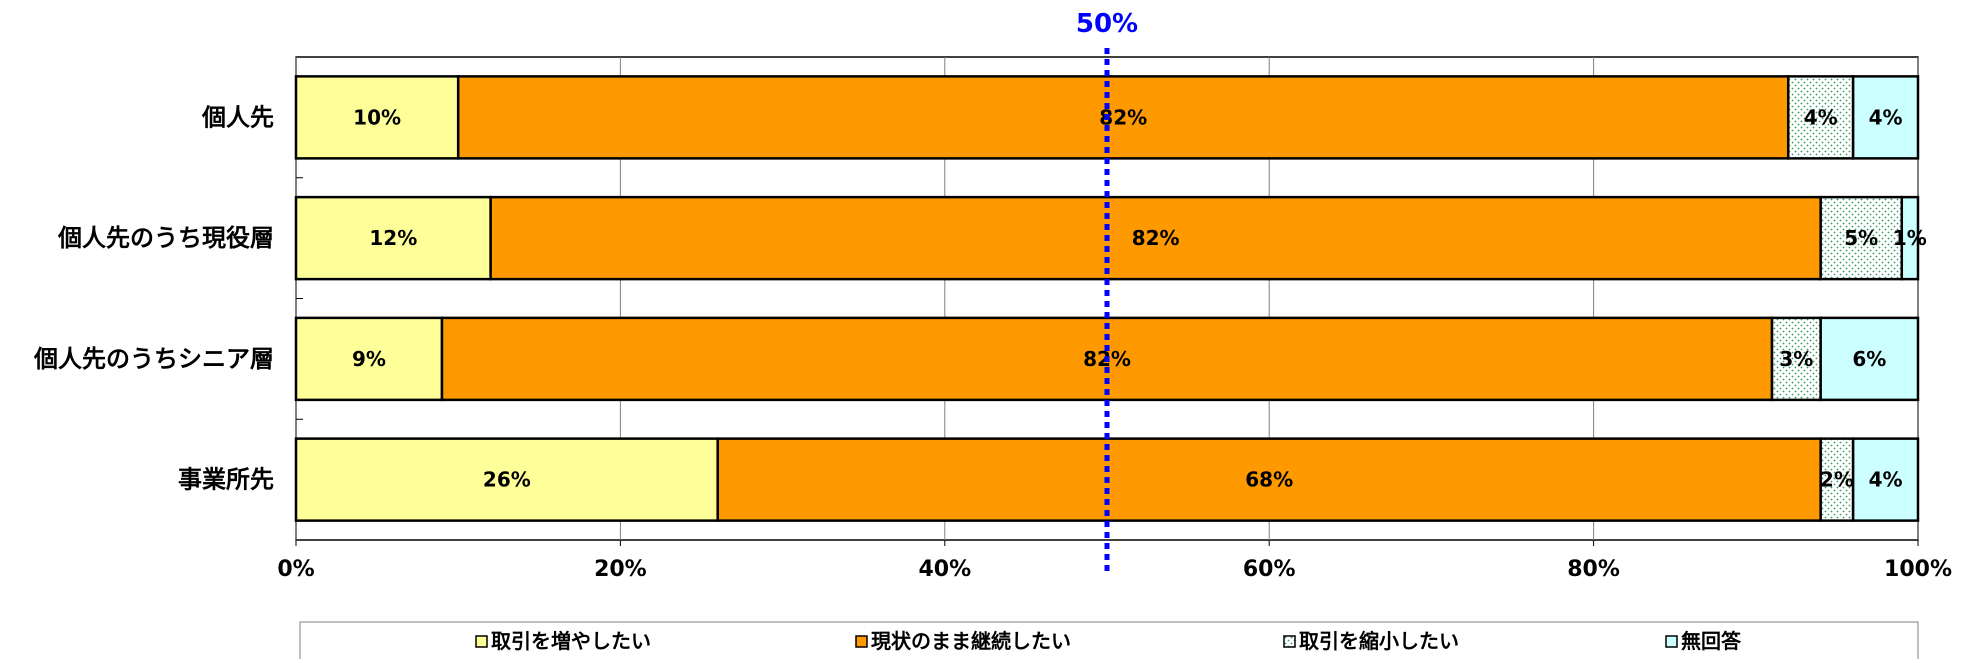 This screenshot has width=1968, height=663. What do you see at coordinates (165, 238) in the screenshot?
I see `category-label: 個人先のうち現役層` at bounding box center [165, 238].